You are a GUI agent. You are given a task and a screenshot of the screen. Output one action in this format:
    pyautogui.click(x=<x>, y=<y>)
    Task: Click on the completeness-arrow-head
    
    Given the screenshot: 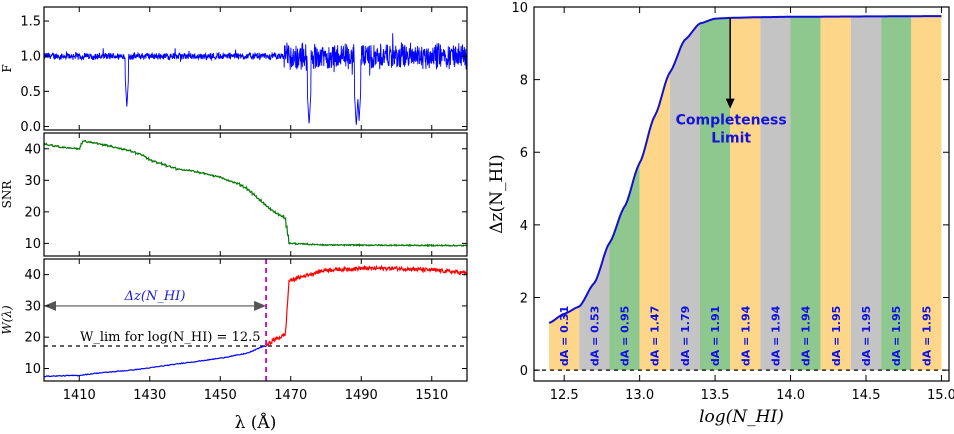 What is the action you would take?
    pyautogui.click(x=730, y=103)
    